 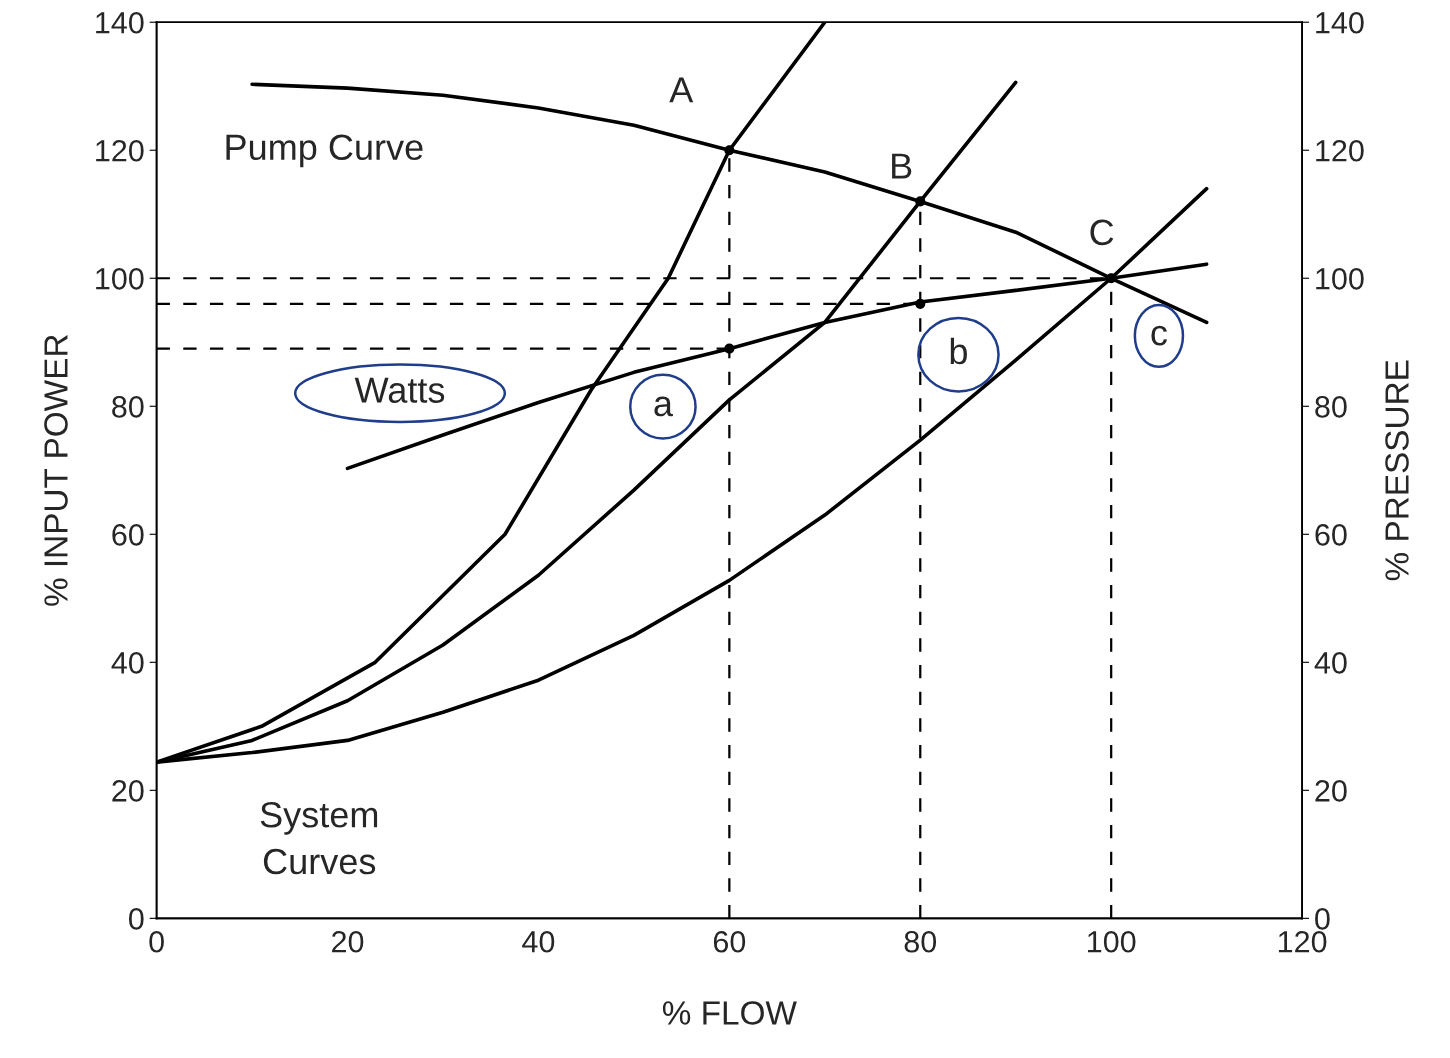 What do you see at coordinates (1159, 335) in the screenshot?
I see `annotation: c` at bounding box center [1159, 335].